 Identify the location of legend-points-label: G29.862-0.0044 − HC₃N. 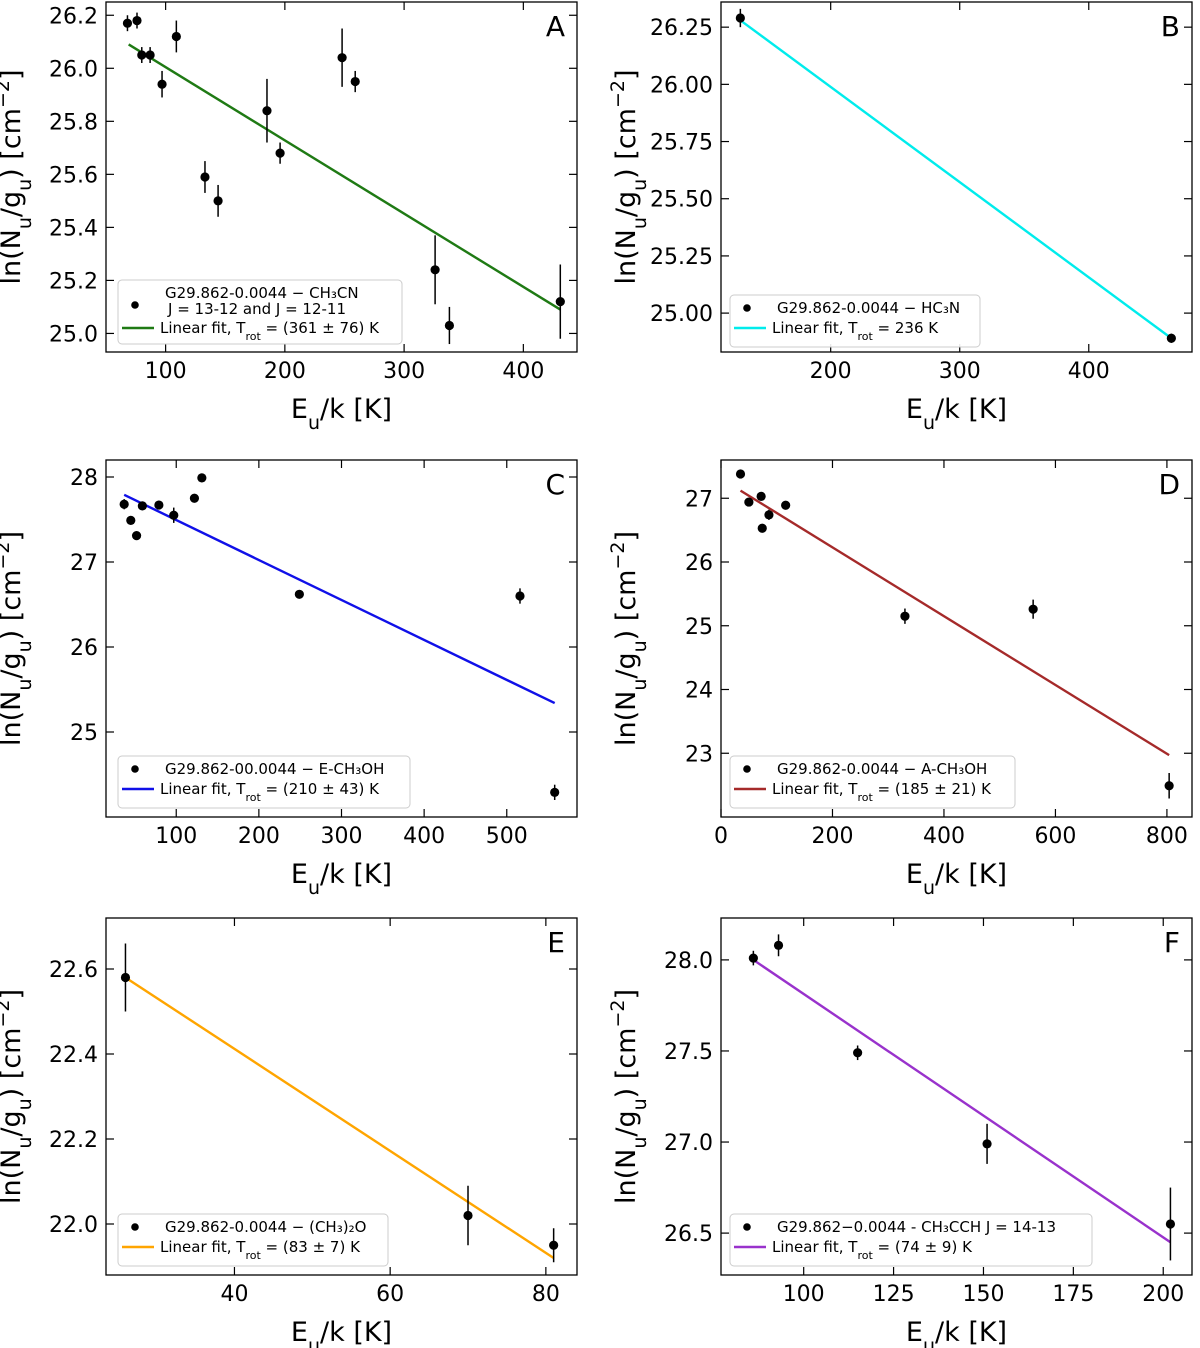
(868, 308).